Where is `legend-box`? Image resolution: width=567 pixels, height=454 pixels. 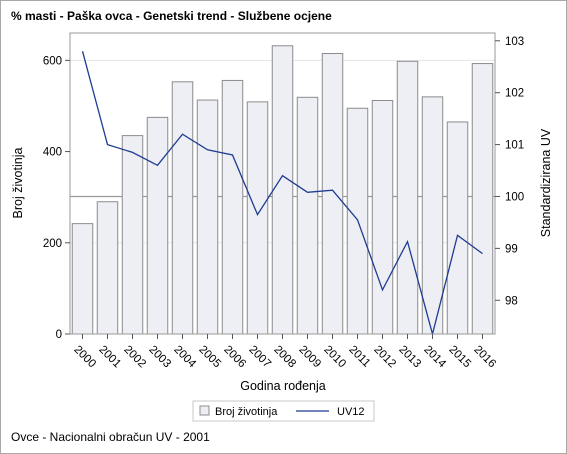
legend-box is located at coordinates (283, 411).